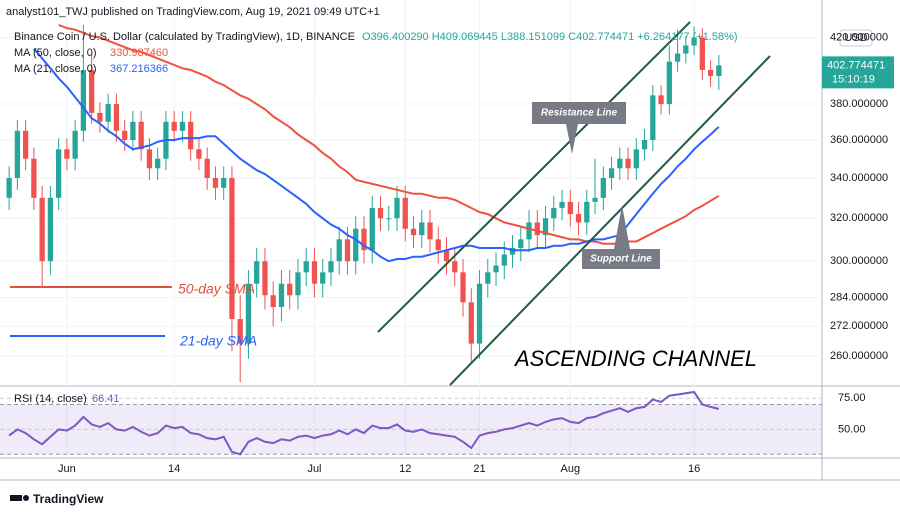 The image size is (900, 517). What do you see at coordinates (859, 356) in the screenshot?
I see `y-tick-label: 260.000000` at bounding box center [859, 356].